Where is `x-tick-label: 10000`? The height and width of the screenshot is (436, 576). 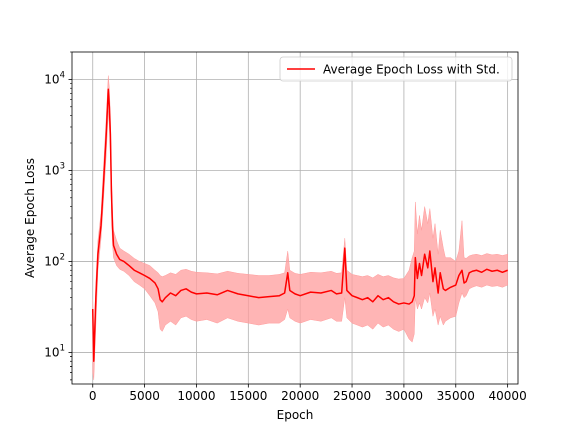 x-tick-label: 10000 is located at coordinates (196, 396).